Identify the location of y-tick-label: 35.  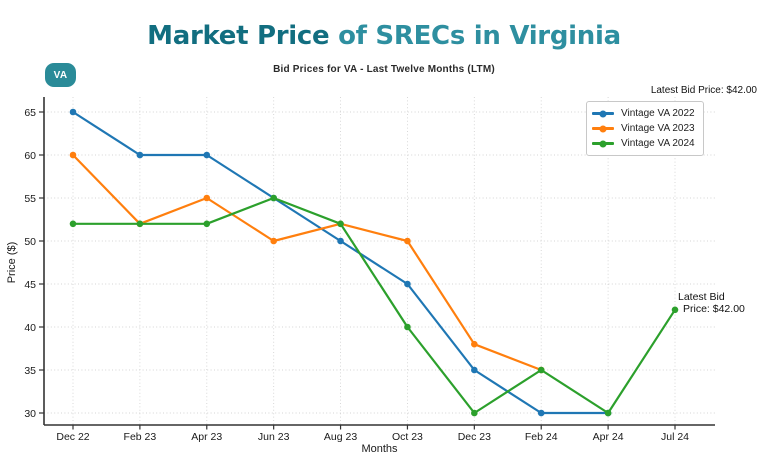
(30, 371).